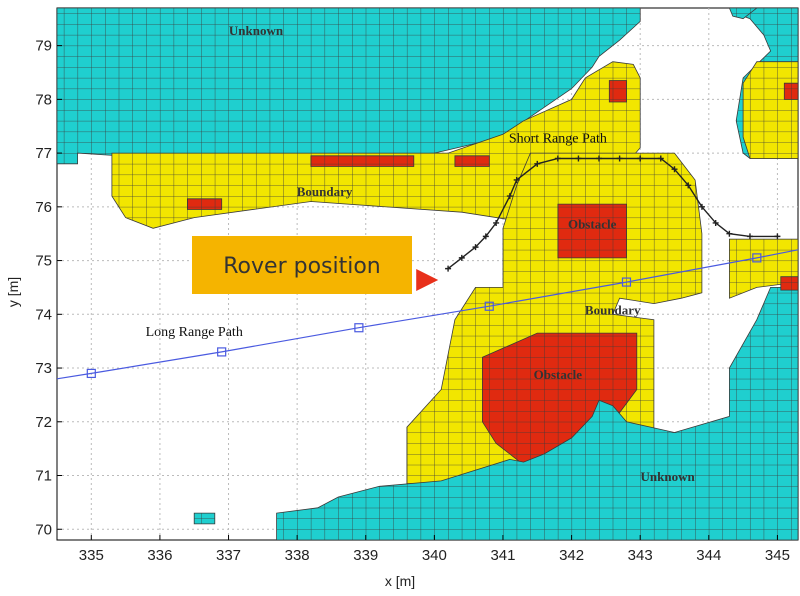 The image size is (800, 596). I want to click on x-tick-label: 345, so click(777, 555).